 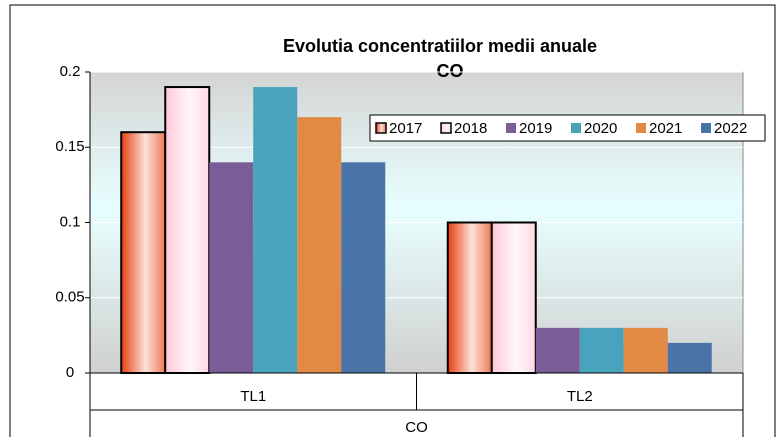 I want to click on legend-label: 2021, so click(x=665, y=128).